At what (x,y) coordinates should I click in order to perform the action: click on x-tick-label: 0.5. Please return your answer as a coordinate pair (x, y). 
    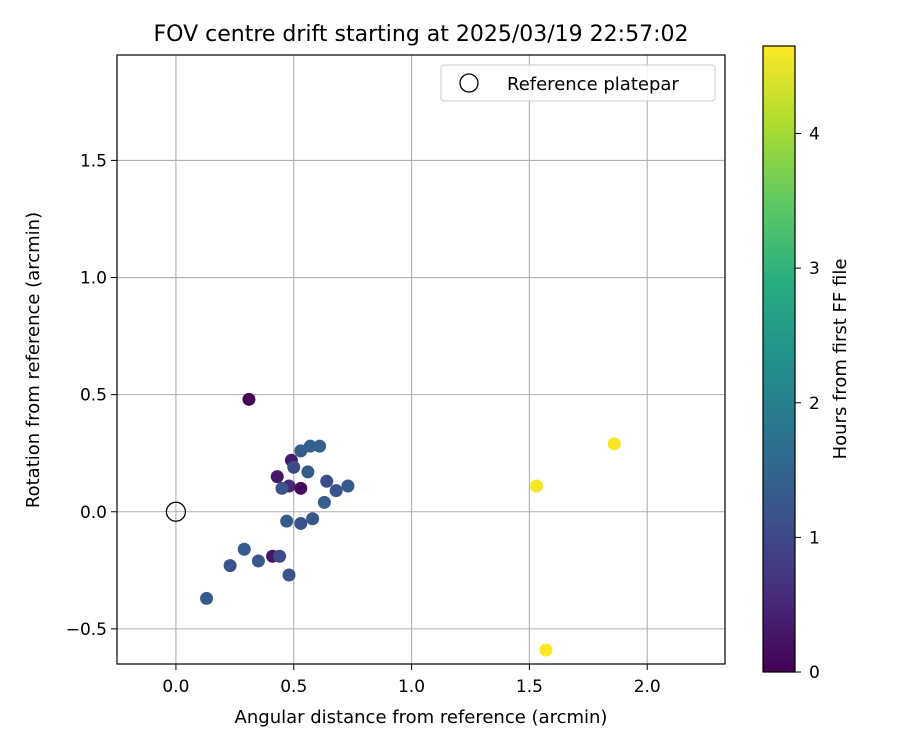
    Looking at the image, I should click on (293, 687).